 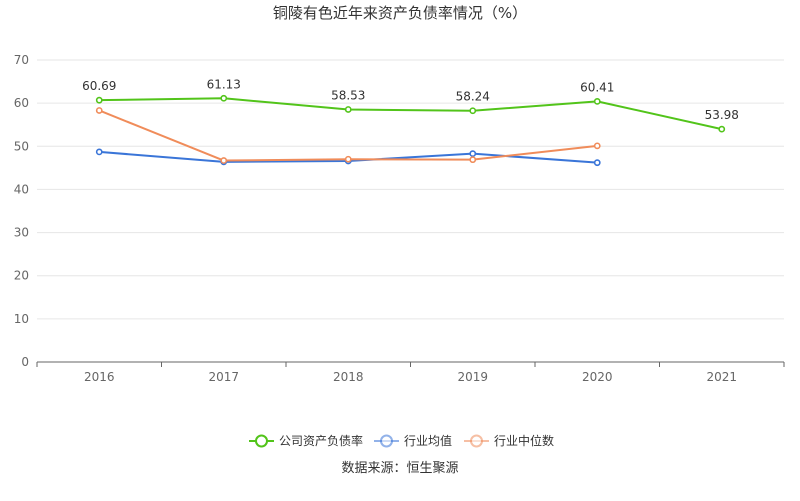 I want to click on chart-title: 铜陵有色近年来资产负债率情况（%）, so click(x=400, y=13).